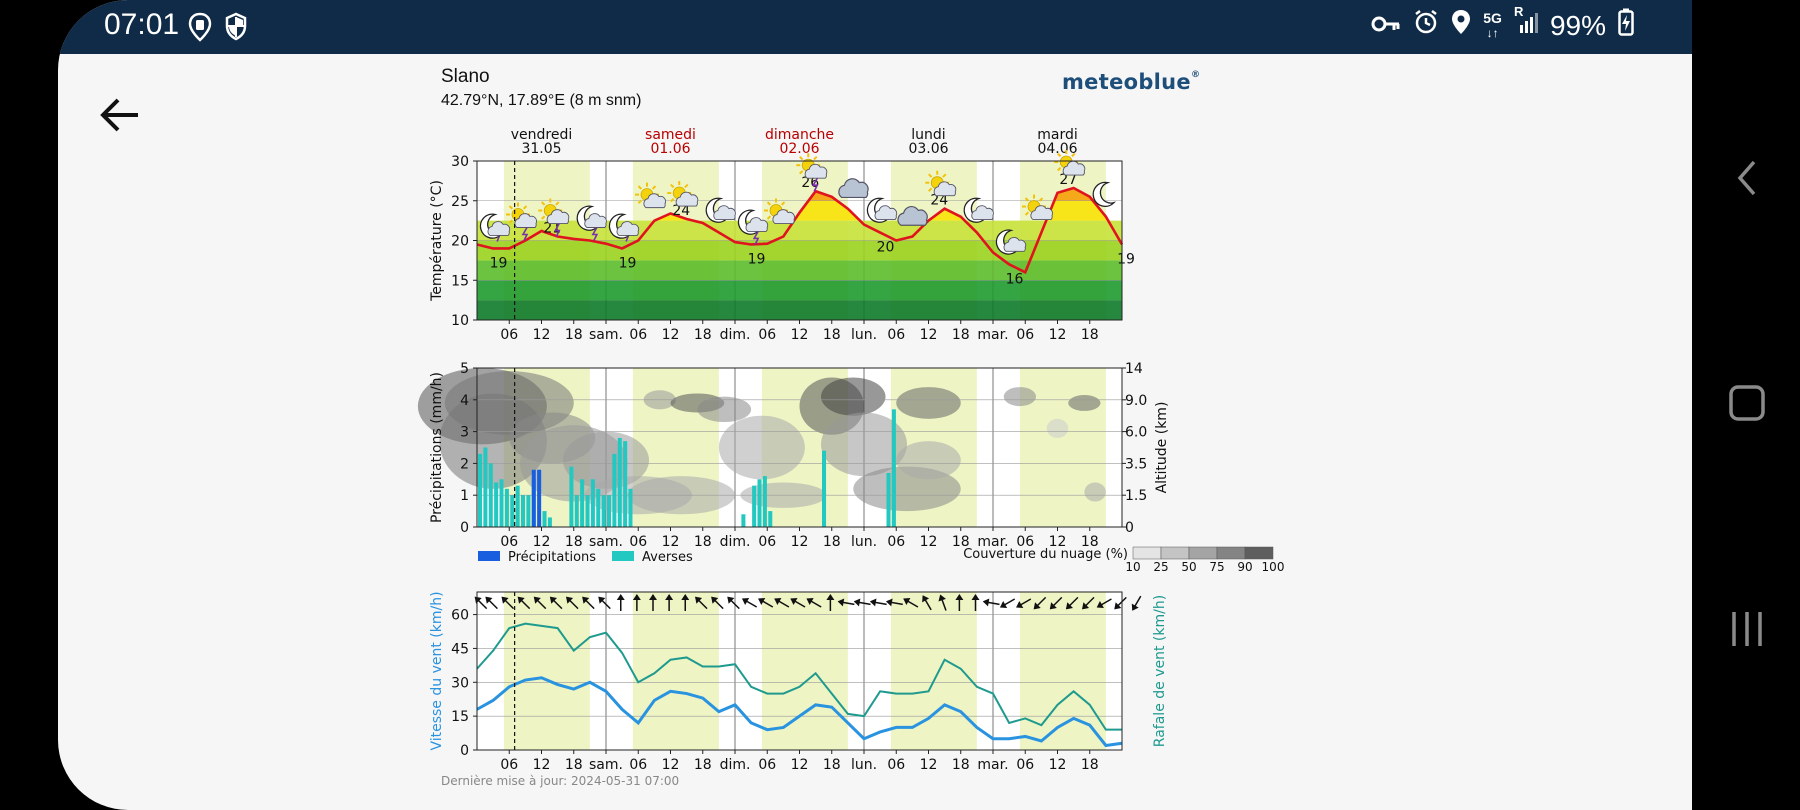  I want to click on temperature-line, so click(800, 230).